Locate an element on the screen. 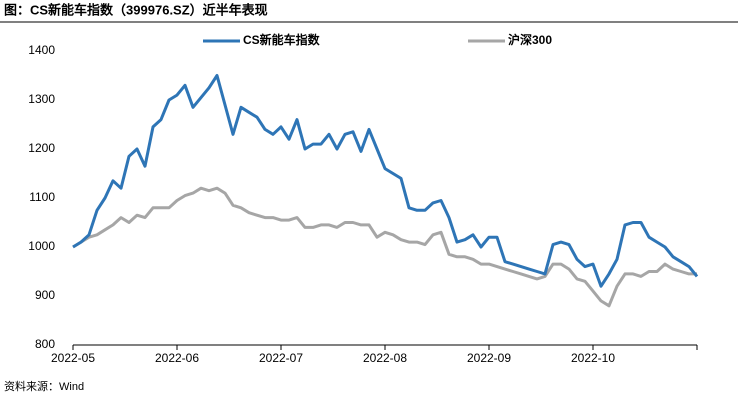 This screenshot has height=400, width=738. y-tick-label: 900 is located at coordinates (45, 295).